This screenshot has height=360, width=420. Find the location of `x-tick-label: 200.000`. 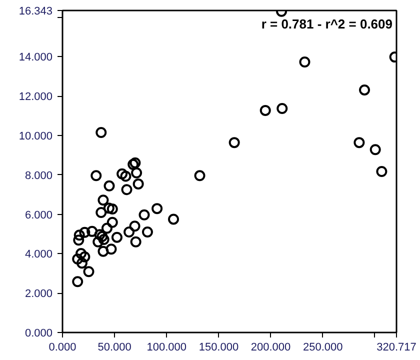

x-tick-label: 200.000 is located at coordinates (270, 348).